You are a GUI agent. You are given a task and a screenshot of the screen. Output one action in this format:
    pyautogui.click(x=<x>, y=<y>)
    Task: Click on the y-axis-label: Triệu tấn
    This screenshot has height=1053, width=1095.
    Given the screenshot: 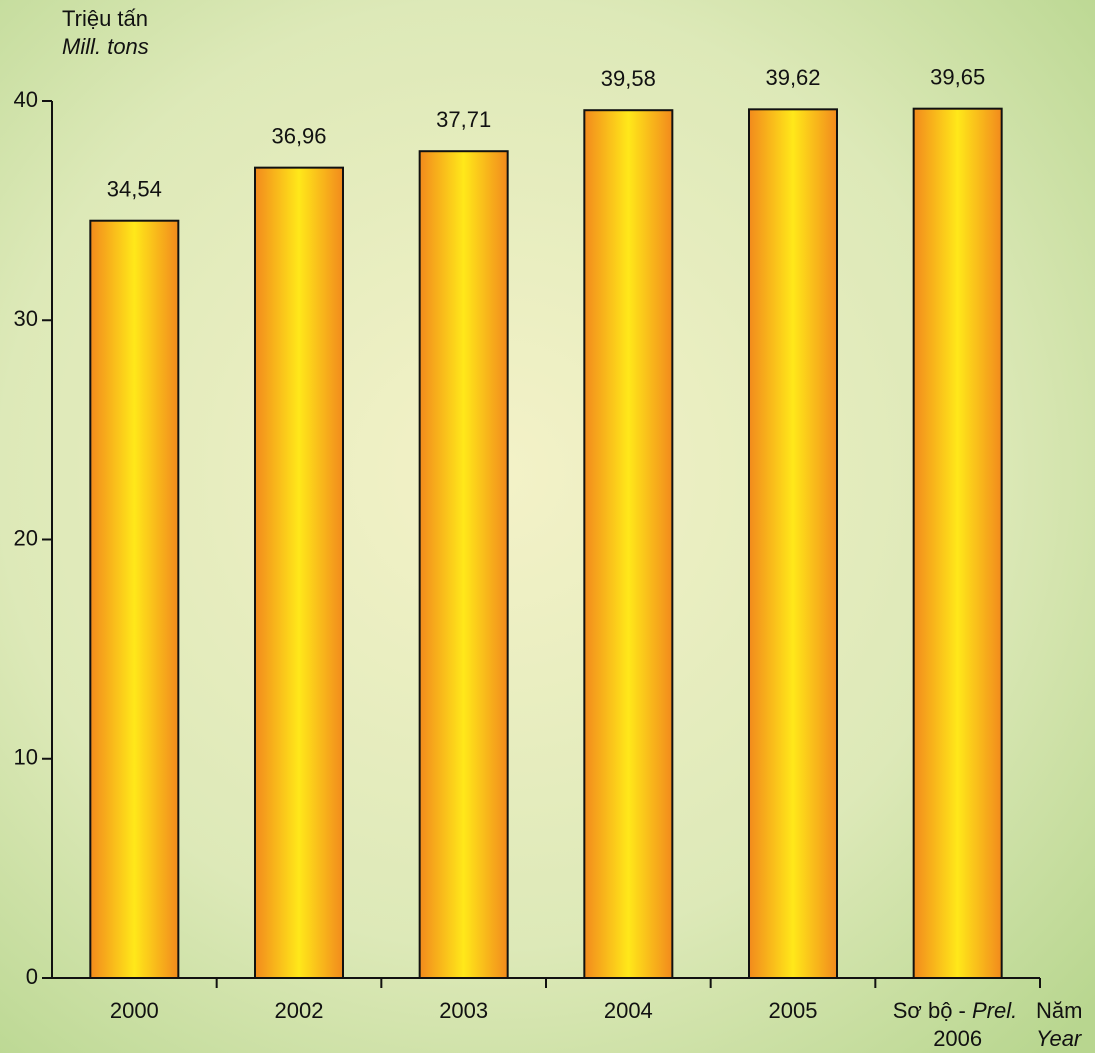 What is the action you would take?
    pyautogui.click(x=105, y=18)
    